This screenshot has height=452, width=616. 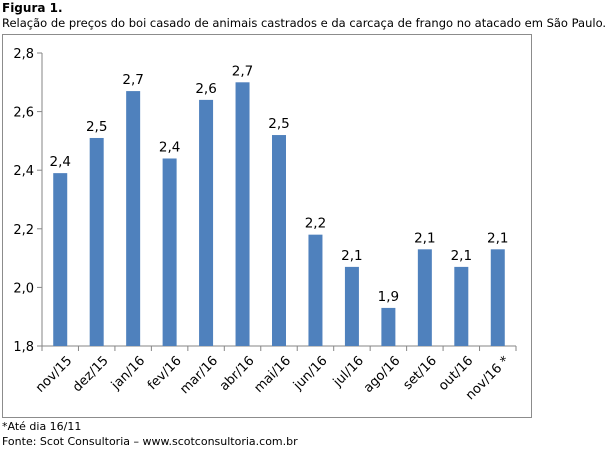 I want to click on x-tick-label: jan/16, so click(x=128, y=373).